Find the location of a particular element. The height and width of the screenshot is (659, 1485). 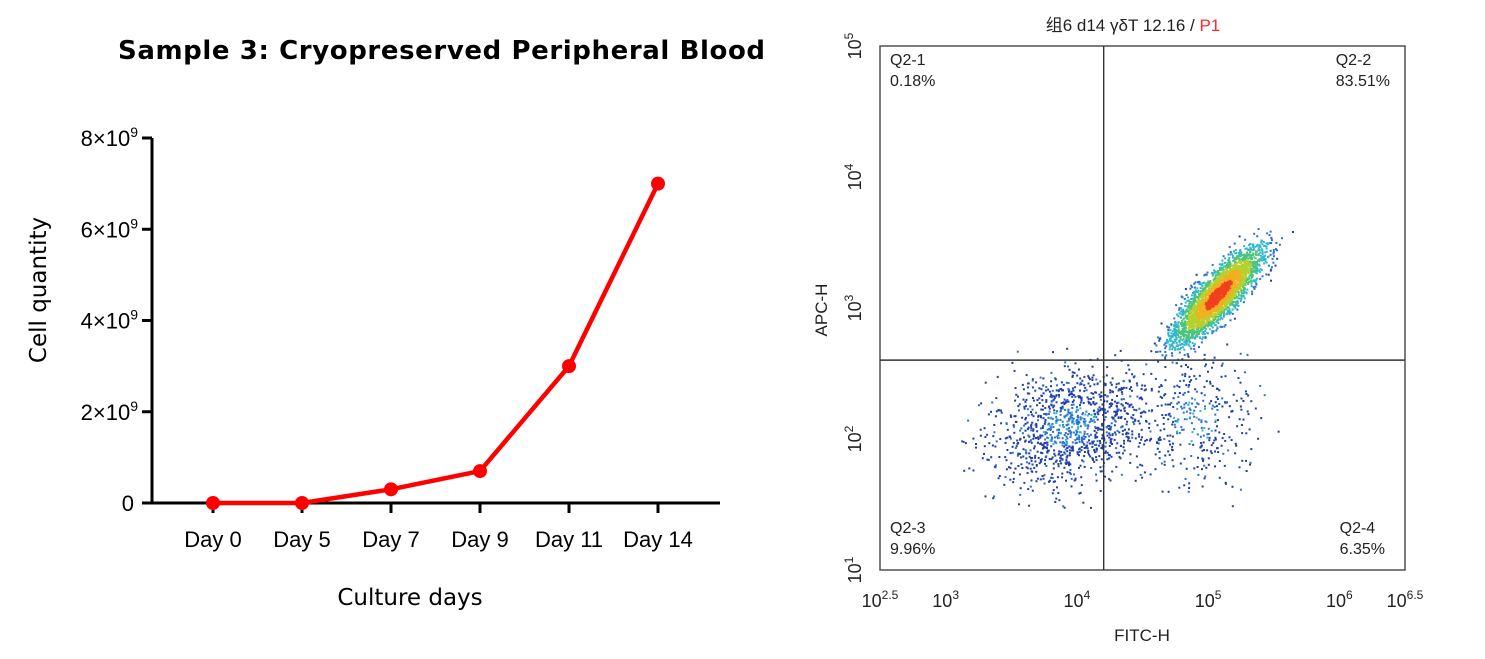

quadrant-percent: 0.18% is located at coordinates (912, 81).